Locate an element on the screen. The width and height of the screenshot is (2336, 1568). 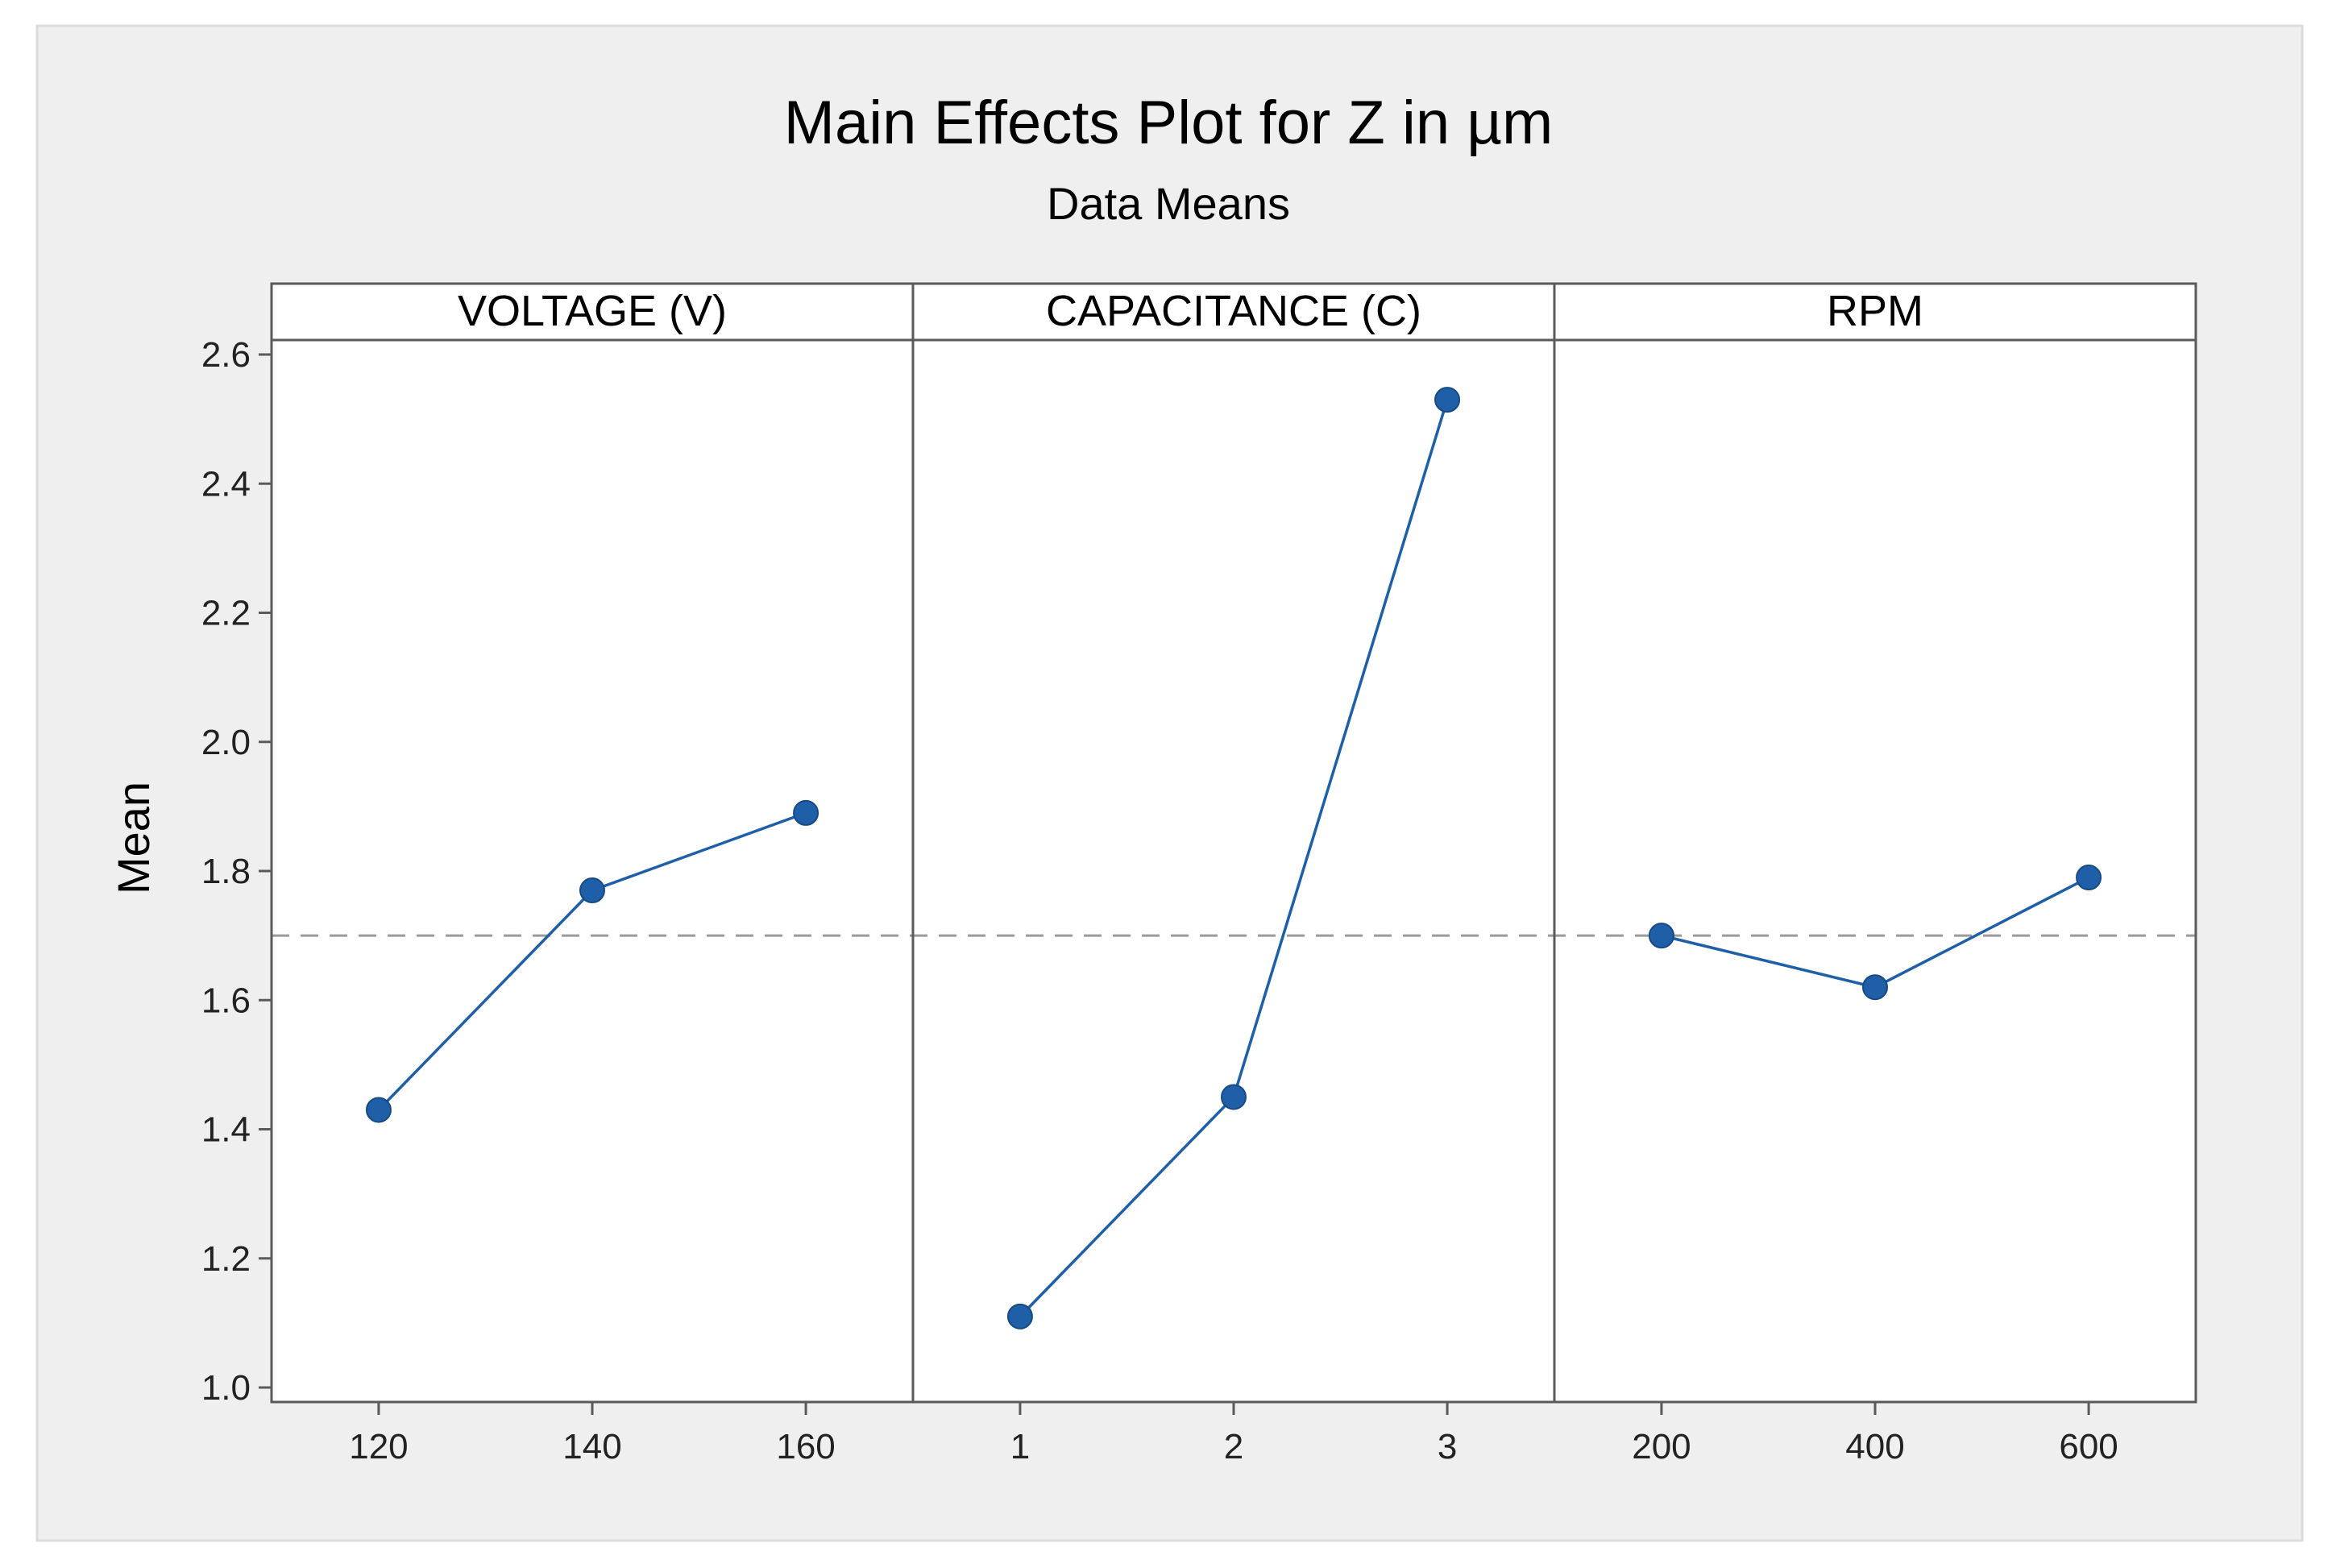
x-tick-label: 160 is located at coordinates (805, 1446).